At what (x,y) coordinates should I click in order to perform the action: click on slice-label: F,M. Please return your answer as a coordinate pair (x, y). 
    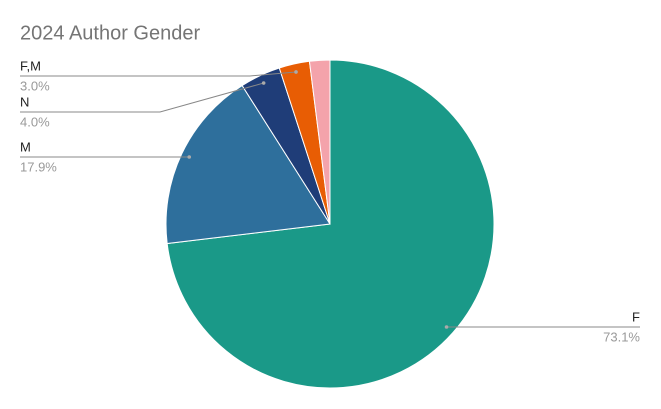
    Looking at the image, I should click on (30, 65).